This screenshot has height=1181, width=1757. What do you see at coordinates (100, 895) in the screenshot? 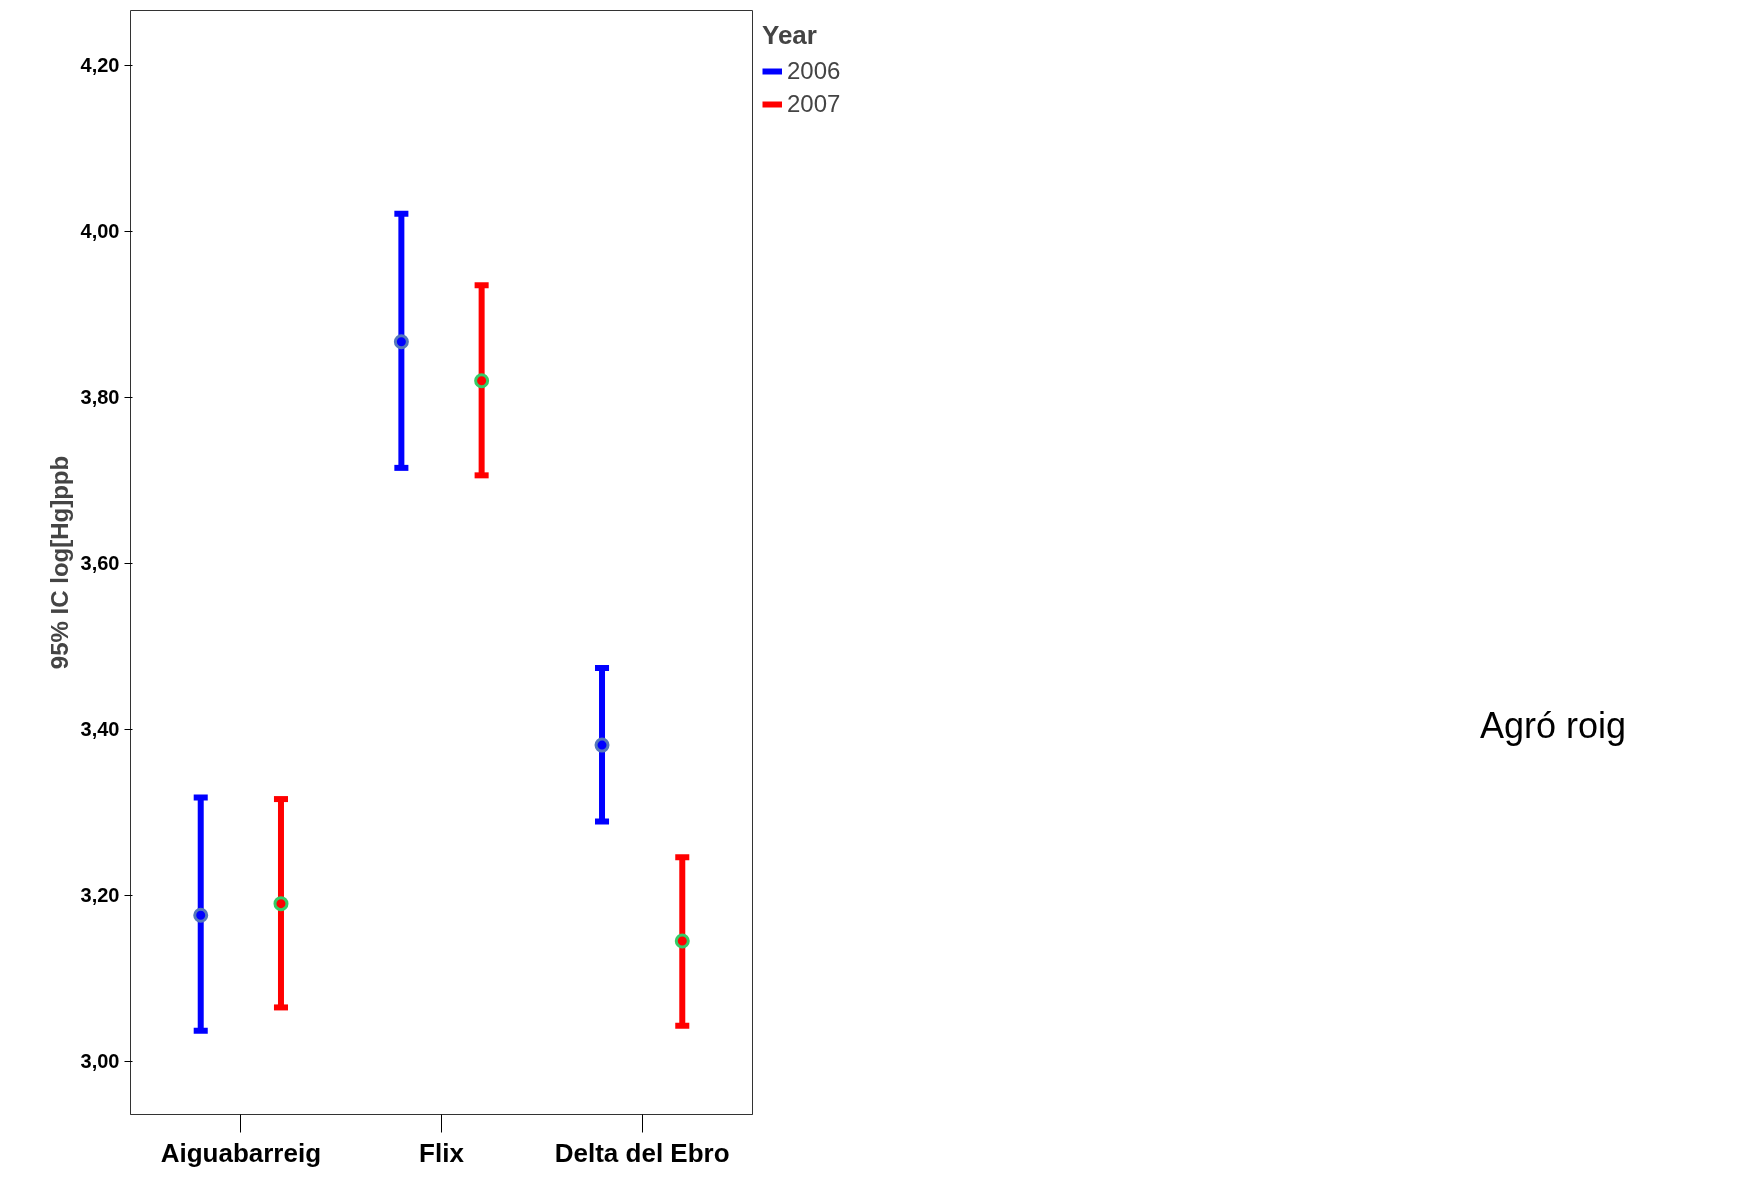
I see `y-tick-label: 3,20` at bounding box center [100, 895].